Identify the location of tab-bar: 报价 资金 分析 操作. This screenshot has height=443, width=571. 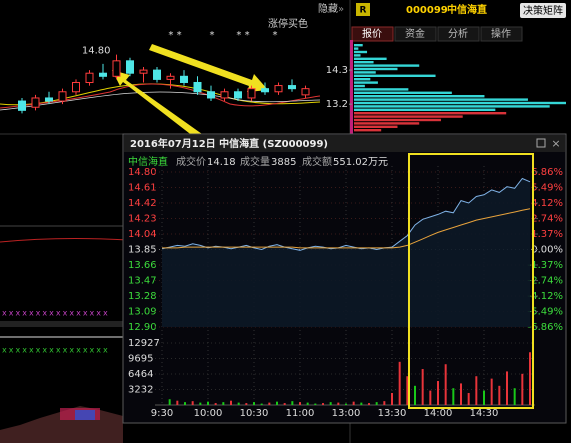
(437, 34).